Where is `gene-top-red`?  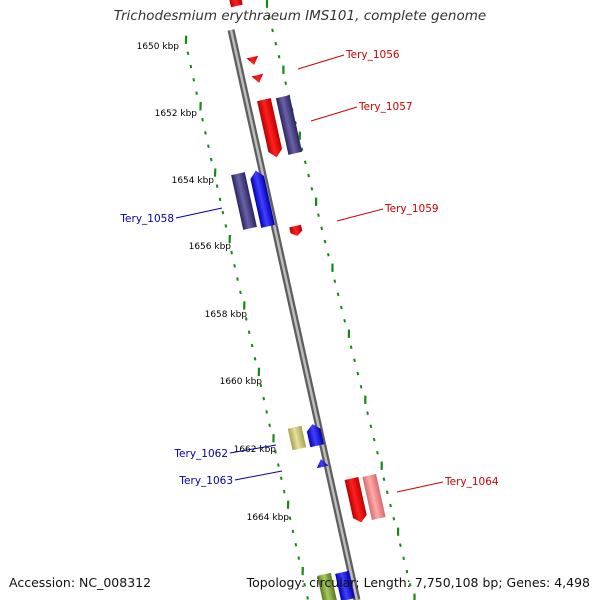 gene-top-red is located at coordinates (235, 4).